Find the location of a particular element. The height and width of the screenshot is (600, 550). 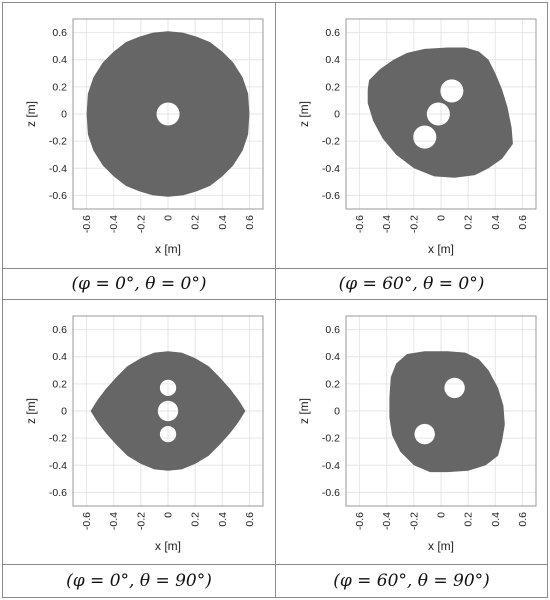

frame-left is located at coordinates (2, 300).